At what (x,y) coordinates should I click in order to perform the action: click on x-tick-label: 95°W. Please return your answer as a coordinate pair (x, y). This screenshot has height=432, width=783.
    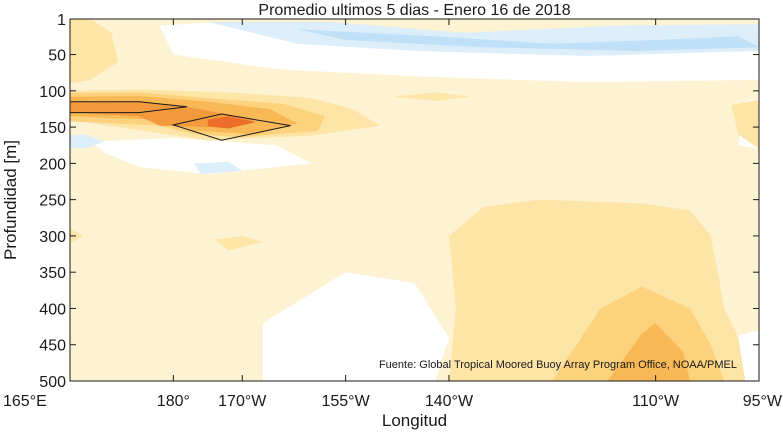
    Looking at the image, I should click on (763, 401).